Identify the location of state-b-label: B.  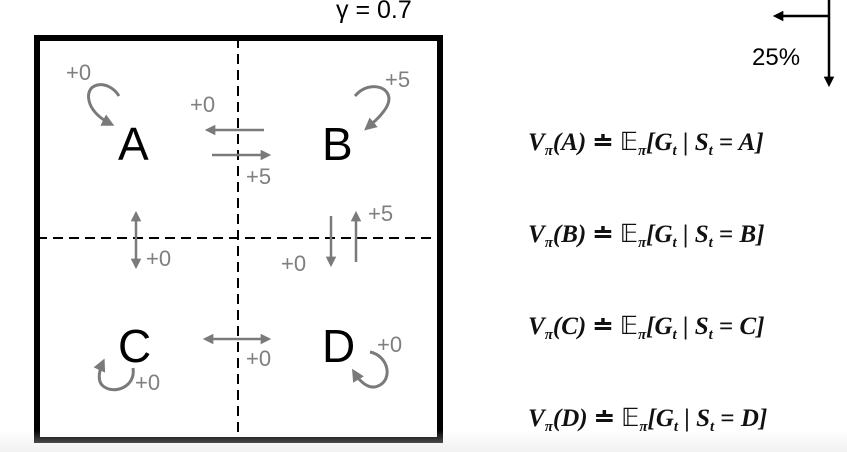
(337, 144).